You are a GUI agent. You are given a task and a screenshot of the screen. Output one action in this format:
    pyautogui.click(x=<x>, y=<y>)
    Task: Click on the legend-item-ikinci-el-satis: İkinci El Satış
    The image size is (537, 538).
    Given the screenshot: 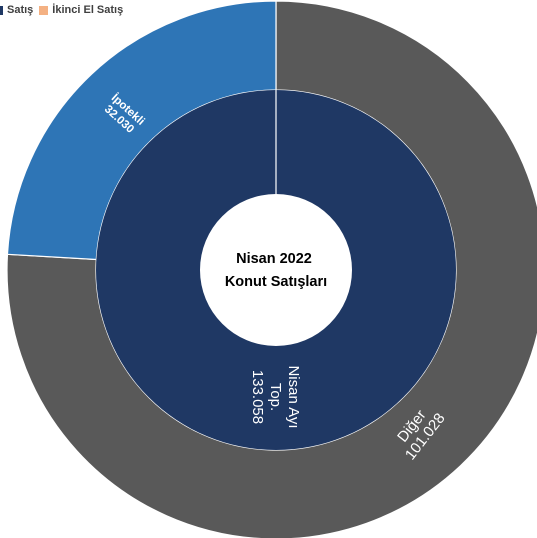 What is the action you would take?
    pyautogui.click(x=81, y=10)
    